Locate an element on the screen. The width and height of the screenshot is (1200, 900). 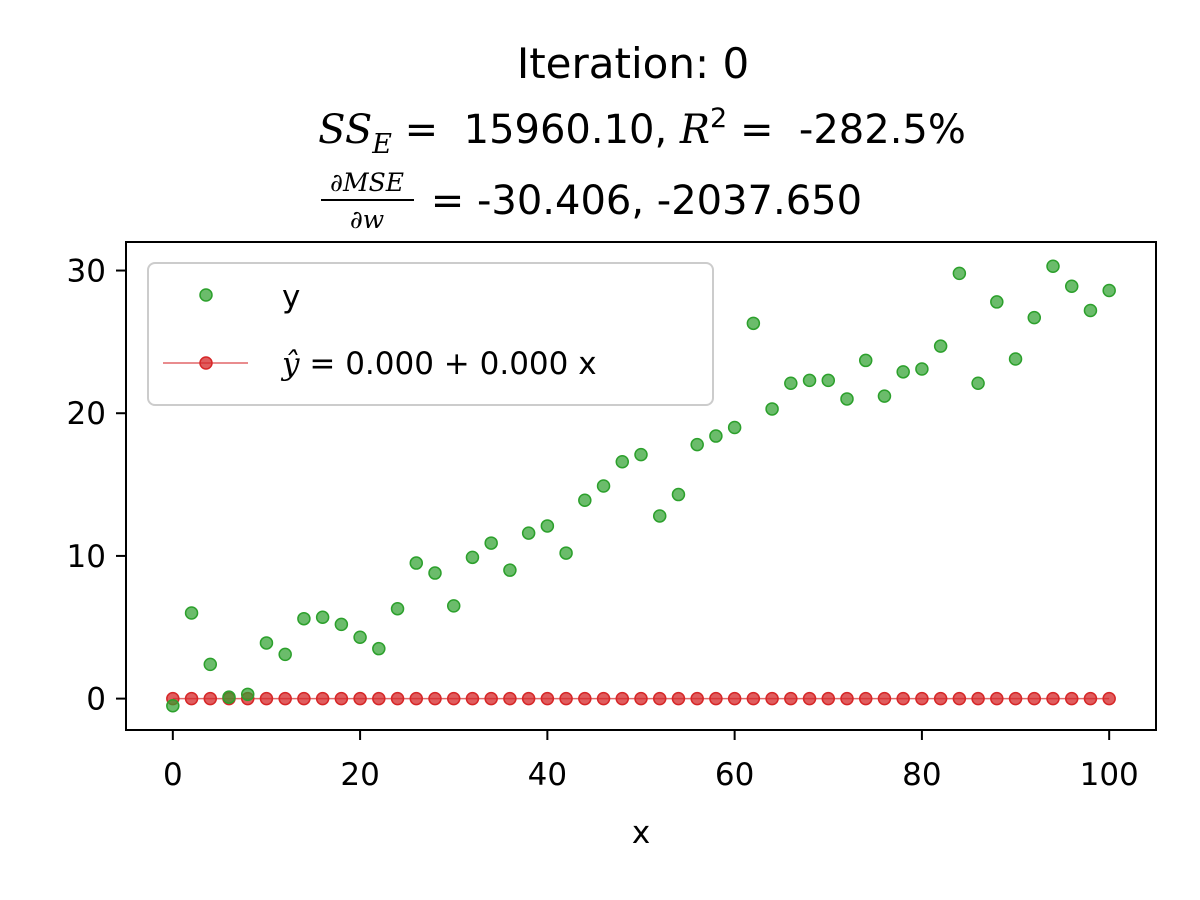
fit-series is located at coordinates (641, 698).